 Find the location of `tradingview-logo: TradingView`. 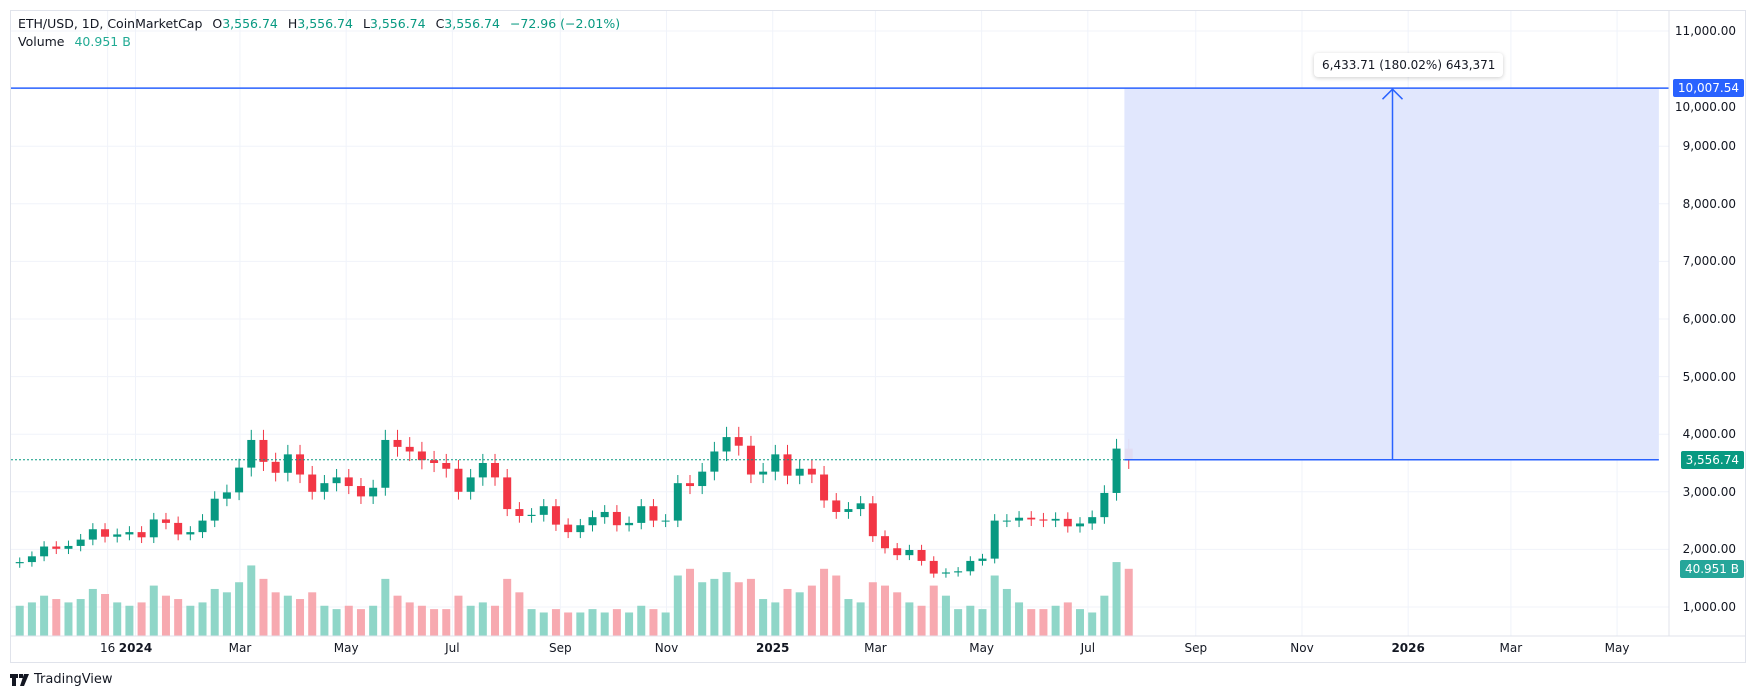

tradingview-logo: TradingView is located at coordinates (61, 679).